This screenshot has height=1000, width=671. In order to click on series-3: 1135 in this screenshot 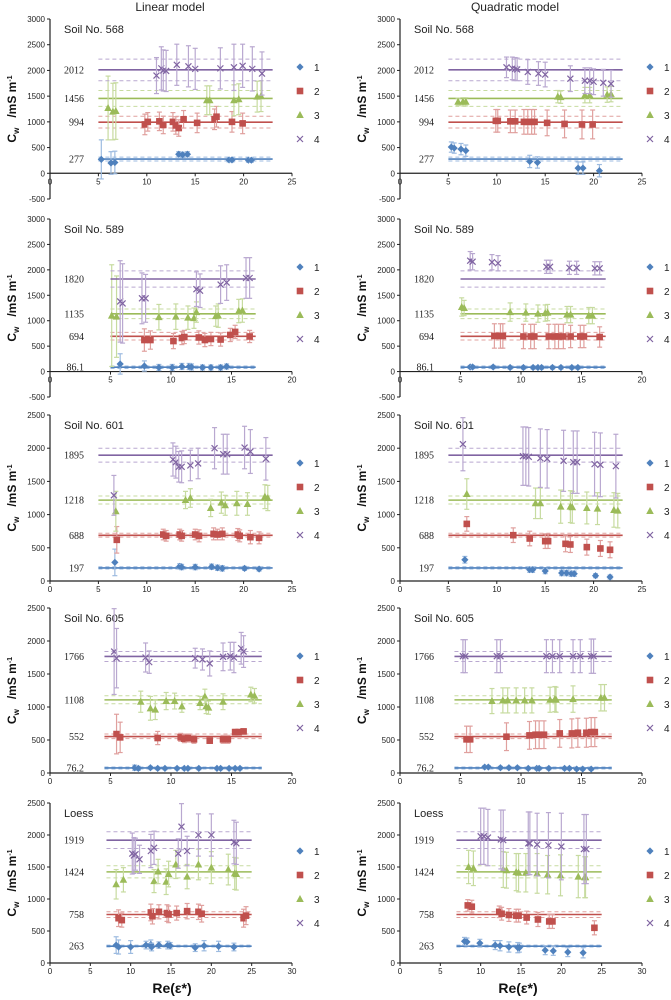, I will do `click(510, 311)`.